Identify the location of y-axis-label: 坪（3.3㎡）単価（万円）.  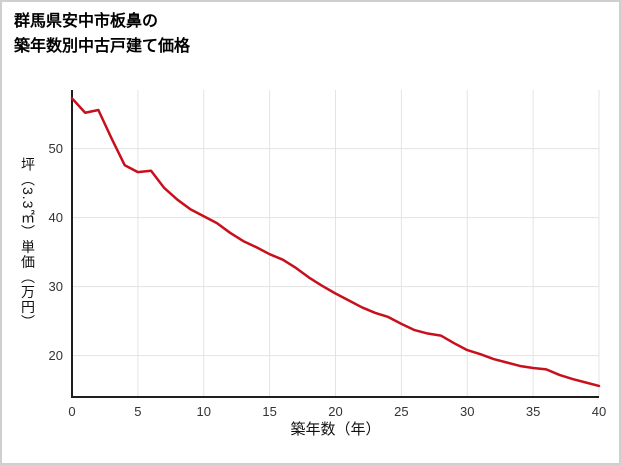
(28, 243).